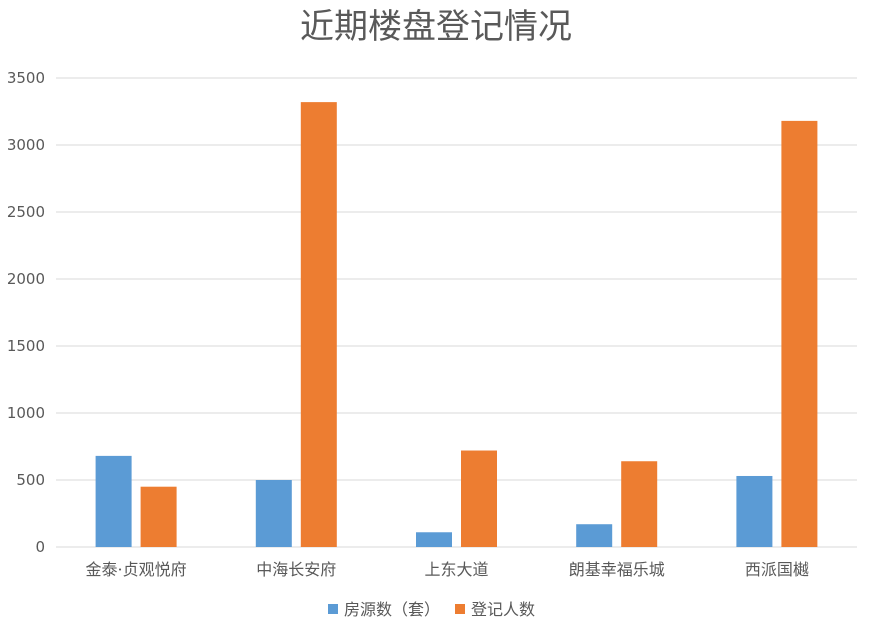  I want to click on x-category-label: 朗基幸福乐城, so click(617, 569).